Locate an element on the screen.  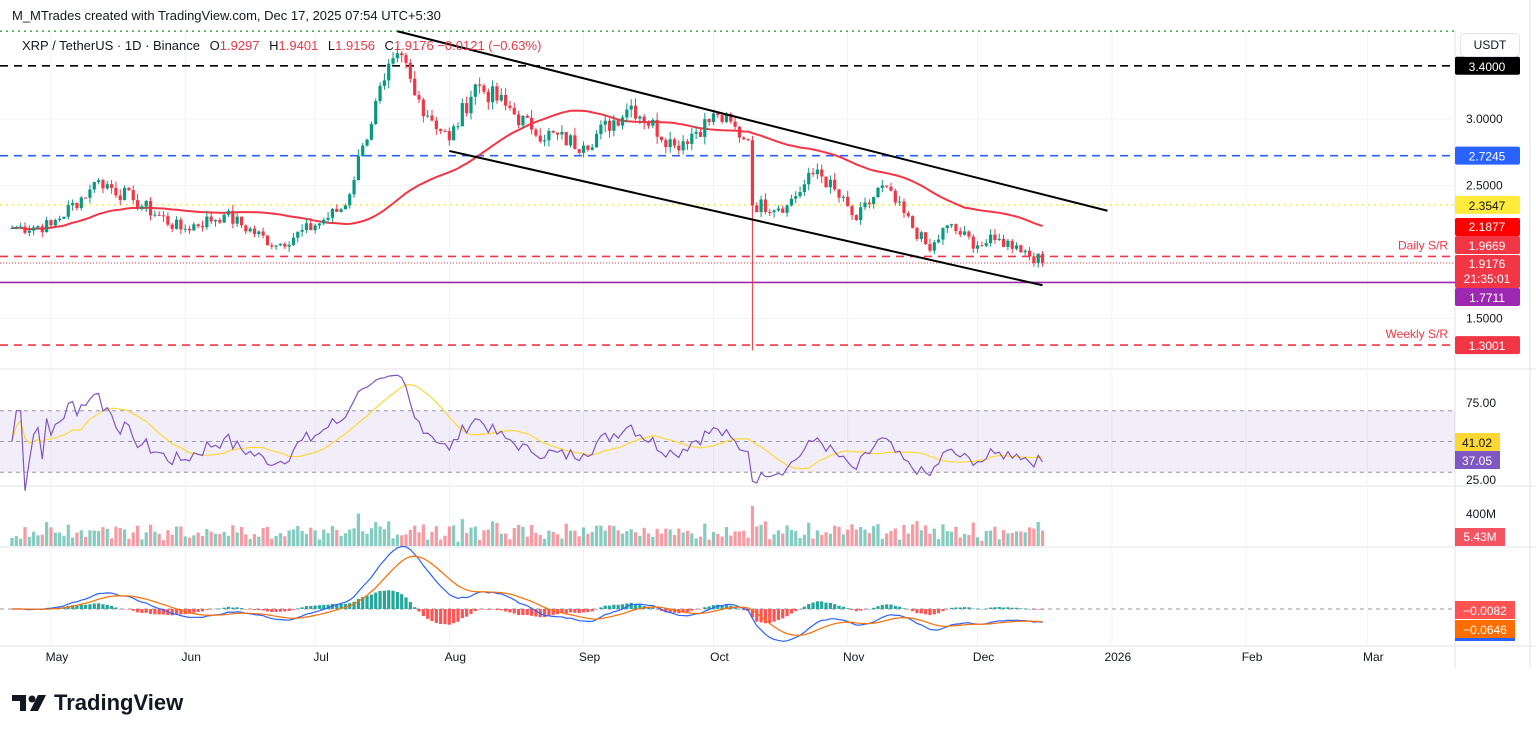
volume-tag is located at coordinates (1480, 537).